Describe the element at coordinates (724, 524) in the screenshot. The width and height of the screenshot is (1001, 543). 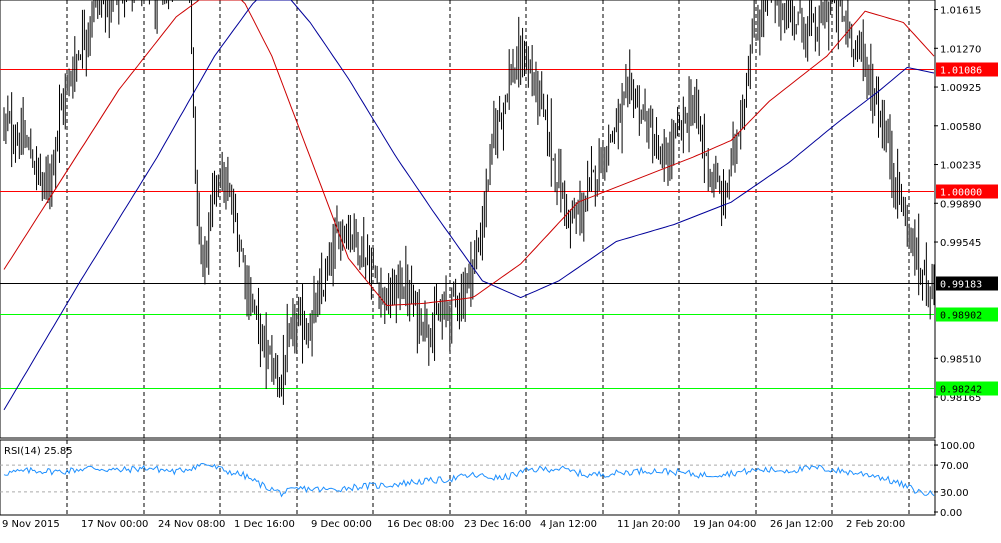
I see `time-axis-label: 19 Jan 04:00` at that location.